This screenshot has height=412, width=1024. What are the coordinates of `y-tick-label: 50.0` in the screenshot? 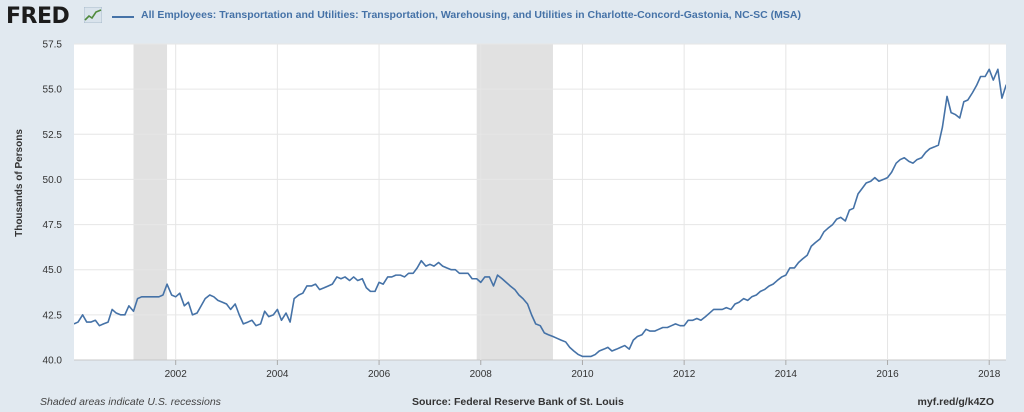 It's located at (53, 180).